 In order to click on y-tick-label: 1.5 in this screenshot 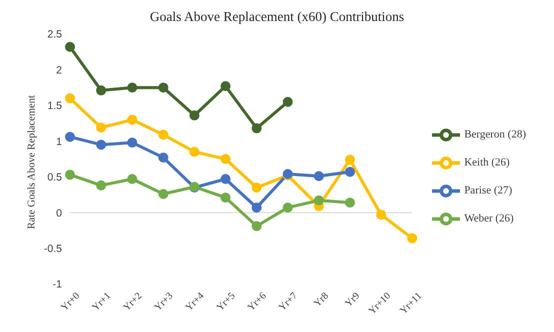, I will do `click(54, 106)`.